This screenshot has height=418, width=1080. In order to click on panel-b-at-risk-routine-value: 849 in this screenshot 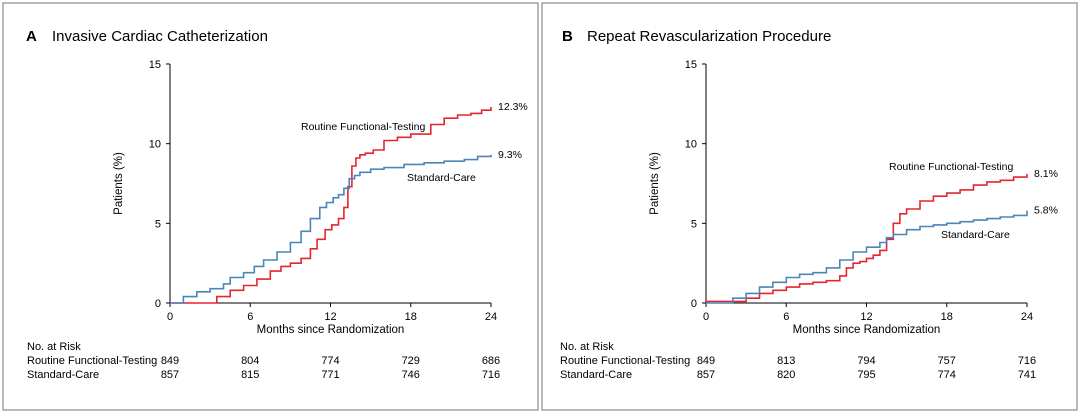, I will do `click(706, 361)`.